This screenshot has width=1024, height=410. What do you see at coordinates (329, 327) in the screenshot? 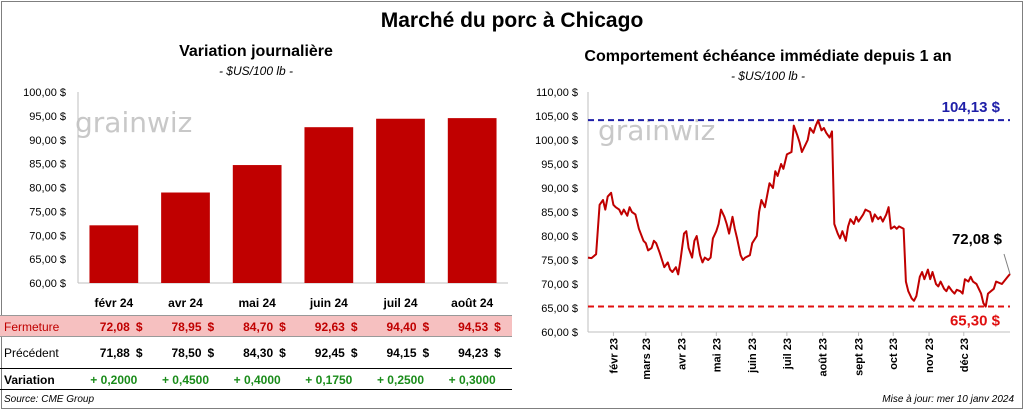
I see `close-value: 92,63` at bounding box center [329, 327].